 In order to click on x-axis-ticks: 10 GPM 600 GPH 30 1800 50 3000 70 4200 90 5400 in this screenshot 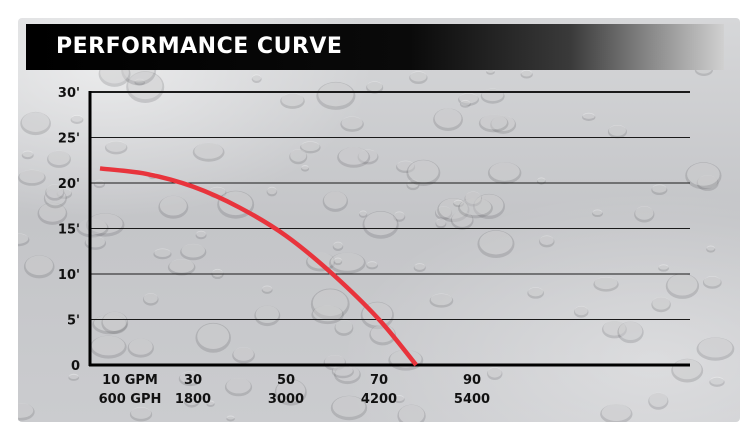, I will do `click(294, 390)`.